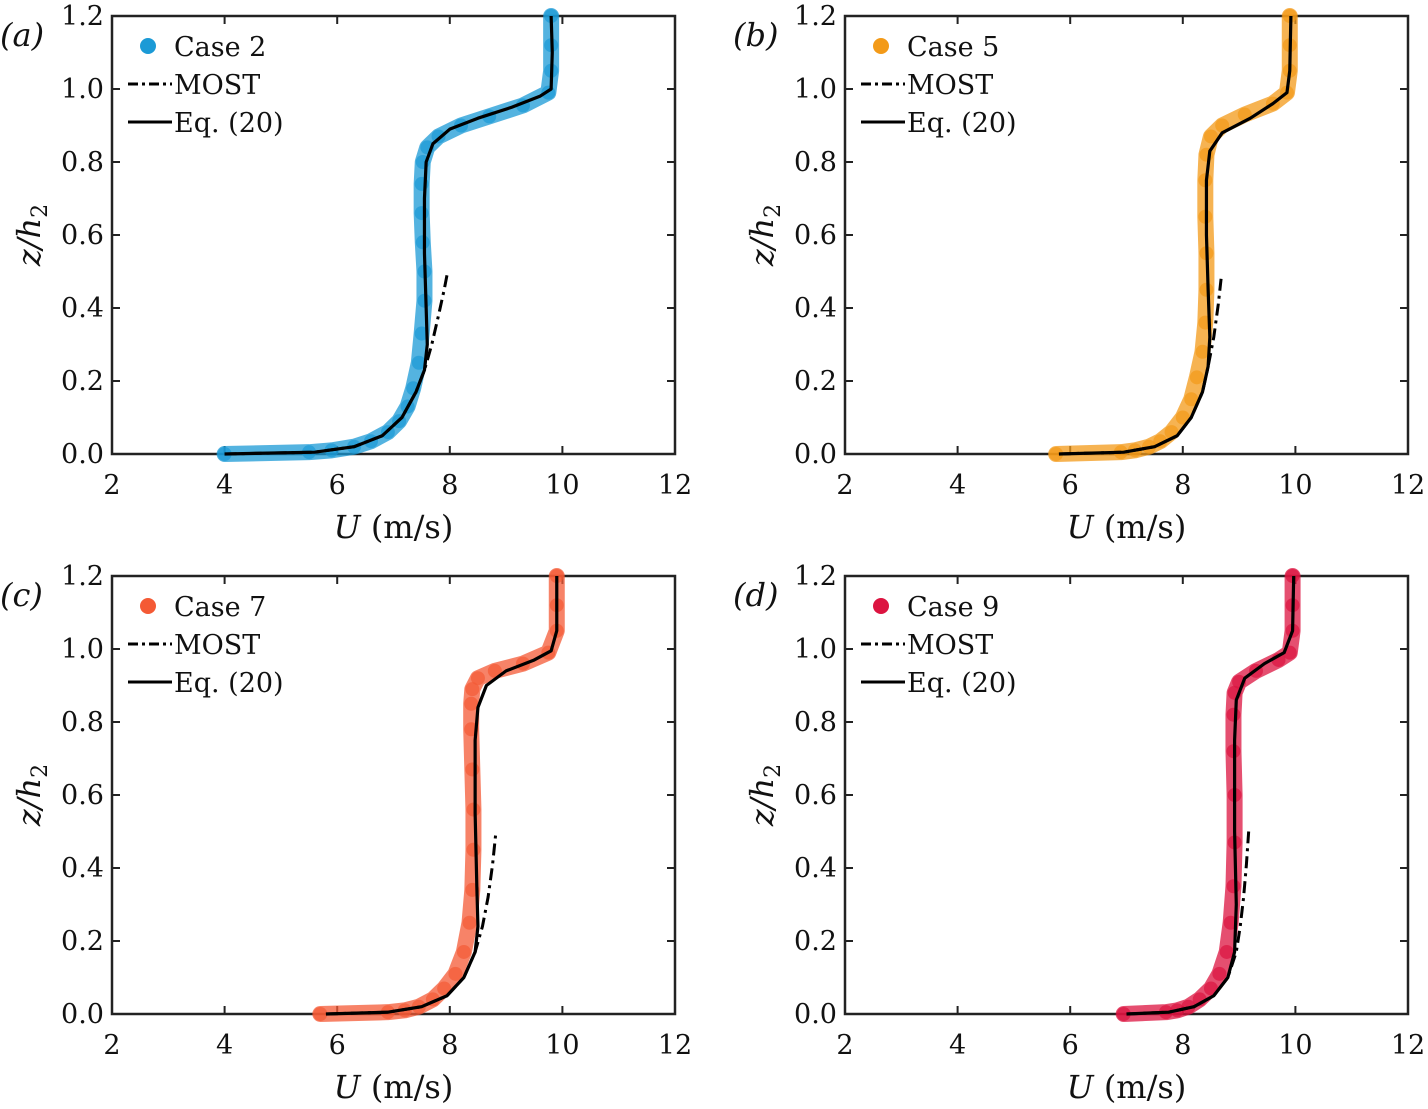 This screenshot has height=1109, width=1428. What do you see at coordinates (21, 595) in the screenshot?
I see `panel-label: (c)` at bounding box center [21, 595].